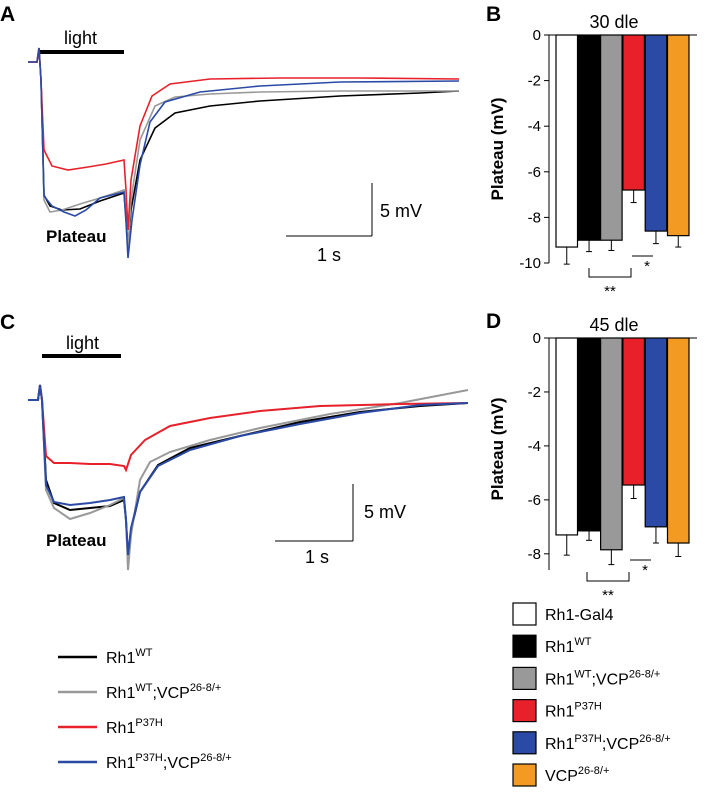 This screenshot has width=708, height=800. I want to click on y-tick-label: -10, so click(530, 263).